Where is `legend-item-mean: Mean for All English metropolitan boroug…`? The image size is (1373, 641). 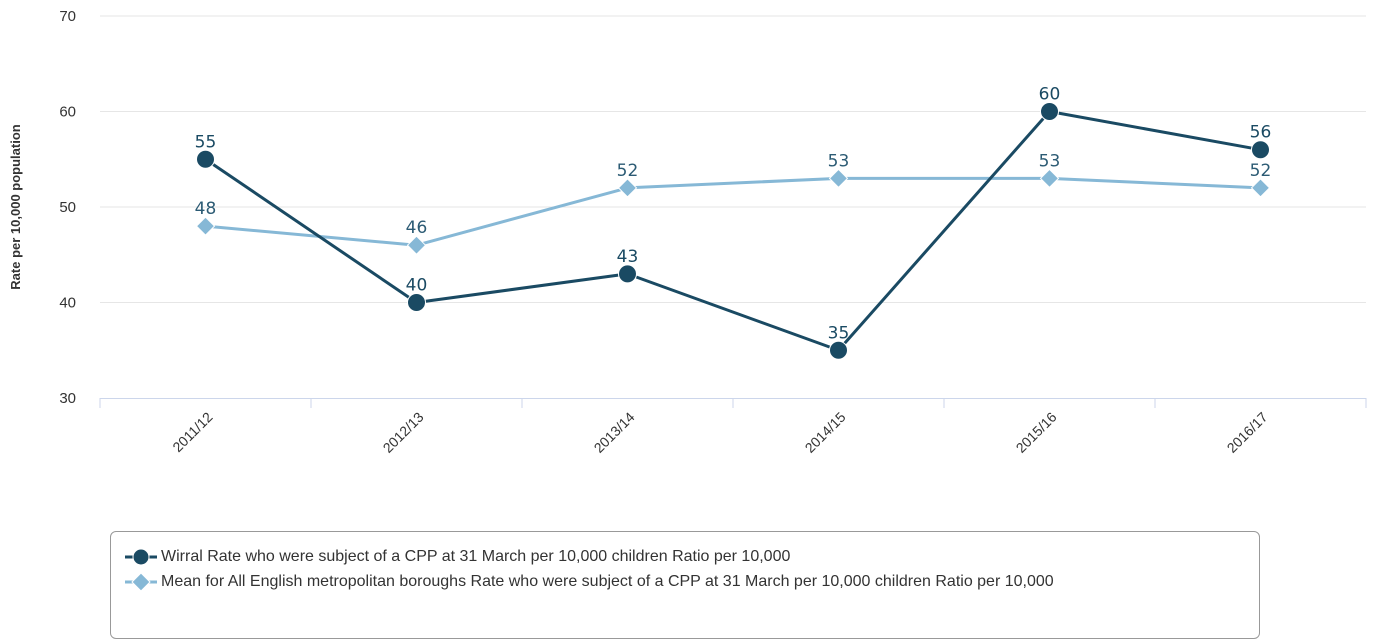
legend-item-mean: Mean for All English metropolitan boroug… is located at coordinates (686, 581).